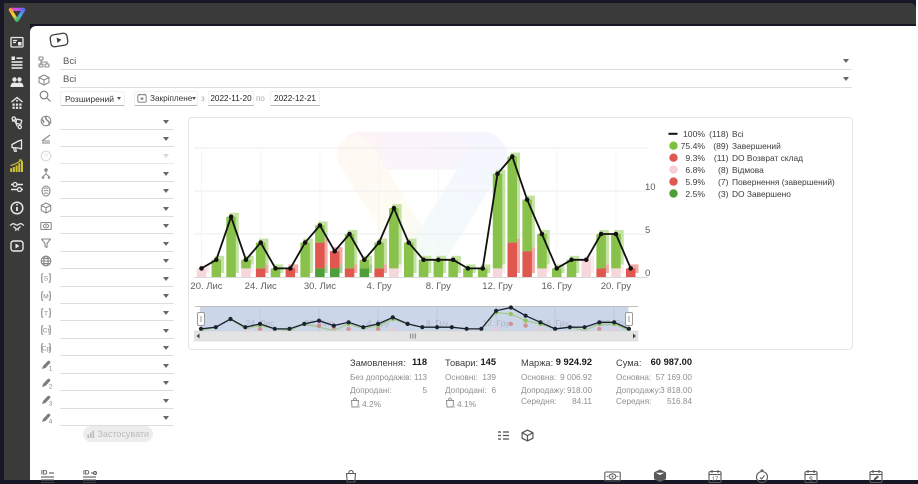 The width and height of the screenshot is (918, 484). Describe the element at coordinates (723, 170) in the screenshot. I see `svg-text: (8)` at that location.